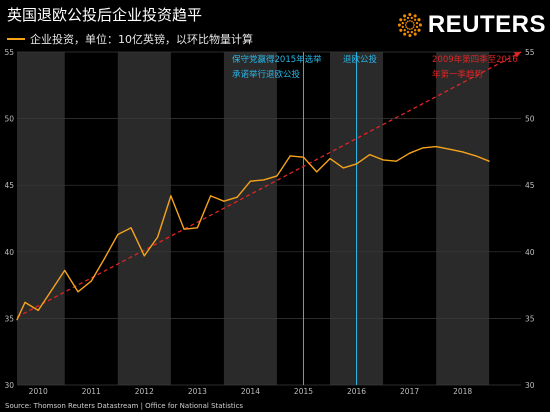  What do you see at coordinates (9, 185) in the screenshot?
I see `y-tick-left: 45` at bounding box center [9, 185].